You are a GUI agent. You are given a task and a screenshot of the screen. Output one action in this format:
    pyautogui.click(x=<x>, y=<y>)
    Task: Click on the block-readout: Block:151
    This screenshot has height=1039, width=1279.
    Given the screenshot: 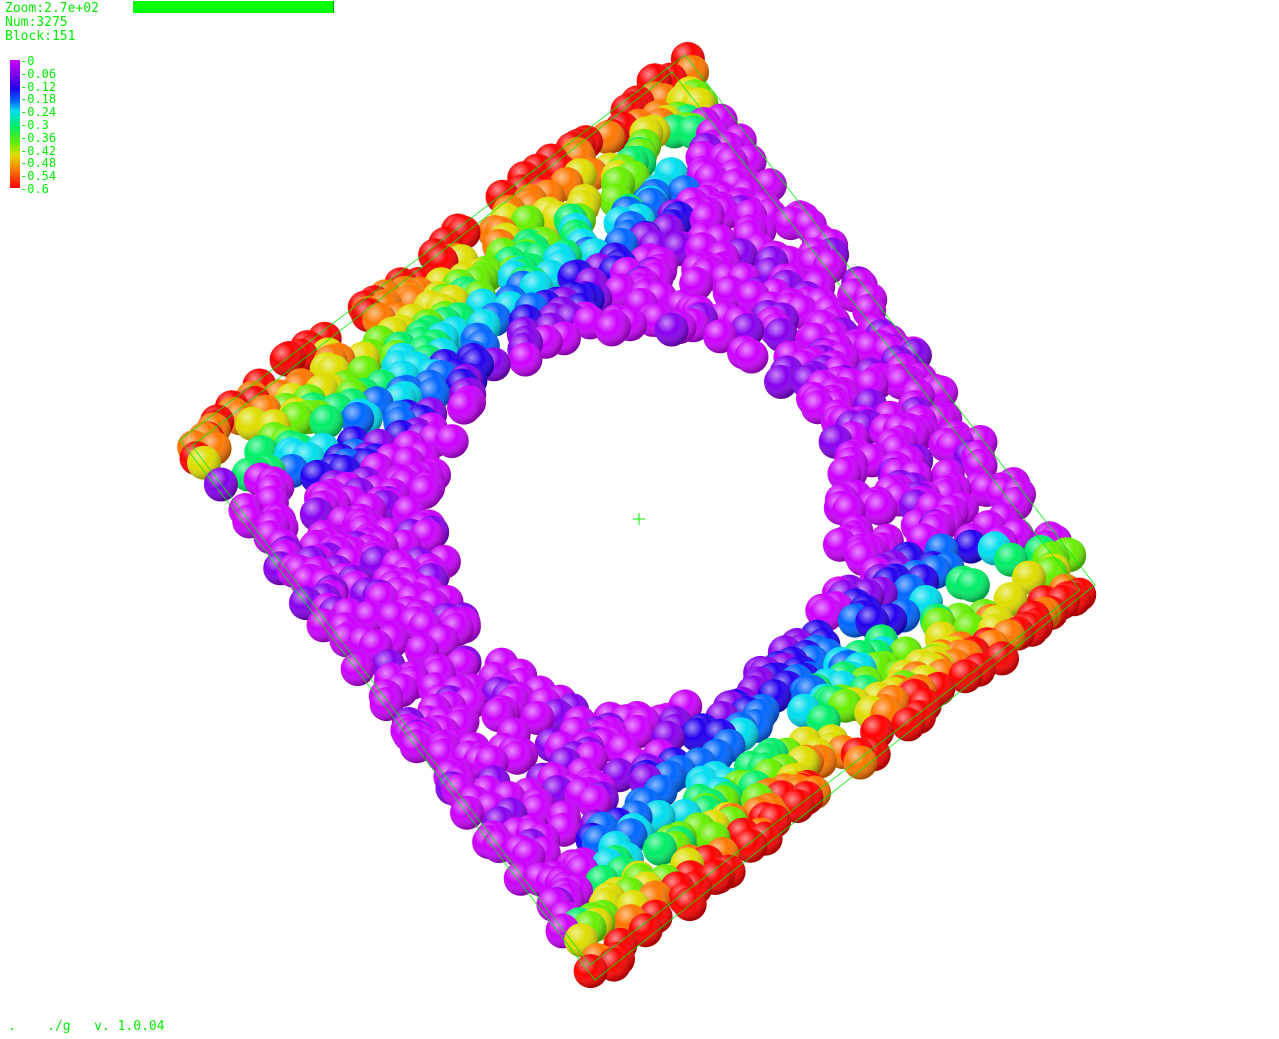 What is the action you would take?
    pyautogui.click(x=40, y=36)
    